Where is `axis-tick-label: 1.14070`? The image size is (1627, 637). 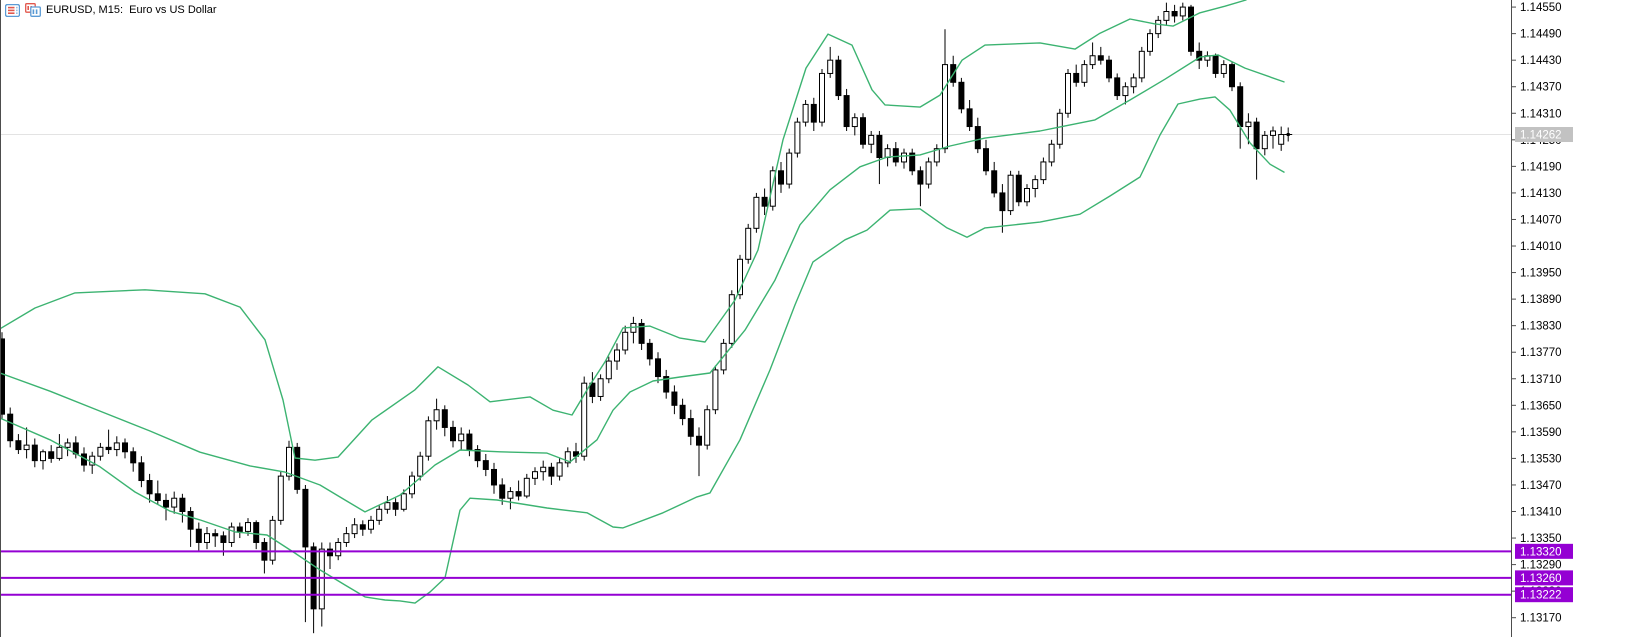
axis-tick-label: 1.14070 is located at coordinates (1541, 220).